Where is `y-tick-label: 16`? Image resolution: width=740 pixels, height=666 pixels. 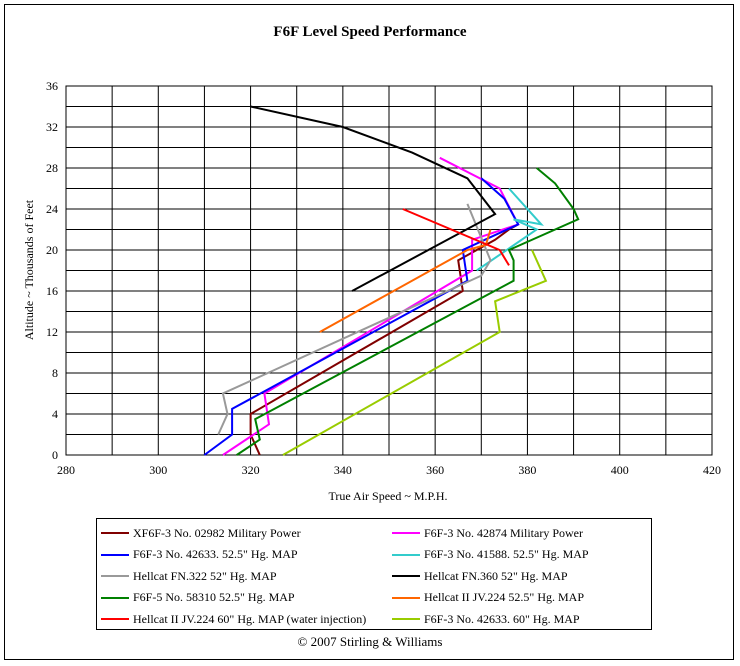 y-tick-label: 16 is located at coordinates (52, 291).